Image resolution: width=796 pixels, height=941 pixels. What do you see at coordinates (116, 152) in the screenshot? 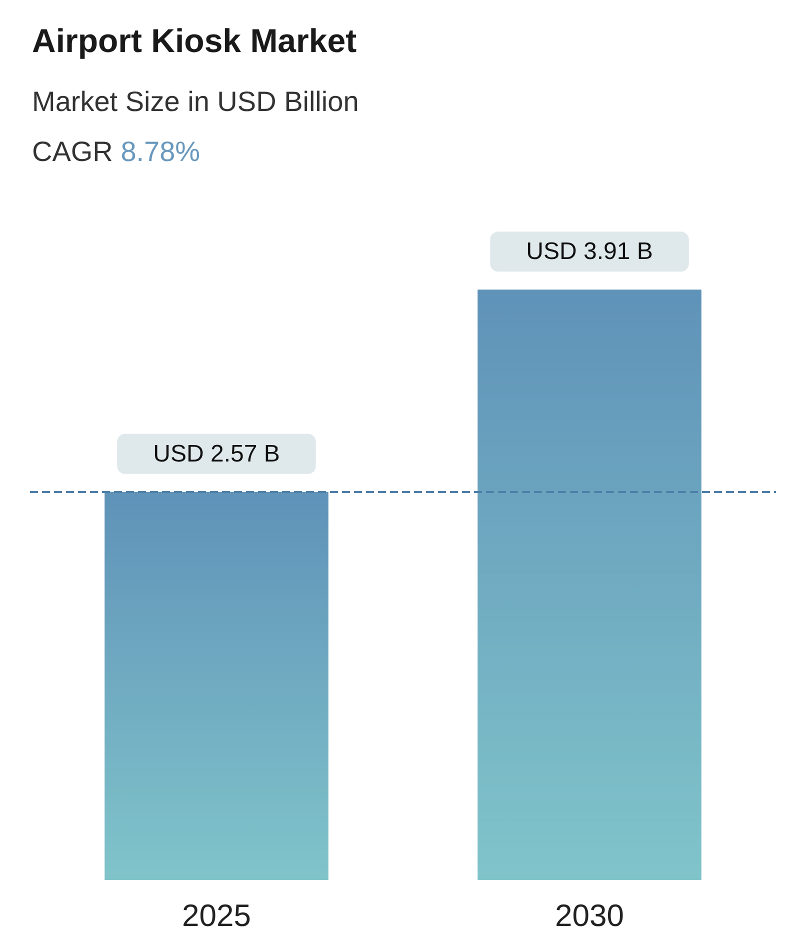
I see `text: CAGR 8.78%` at bounding box center [116, 152].